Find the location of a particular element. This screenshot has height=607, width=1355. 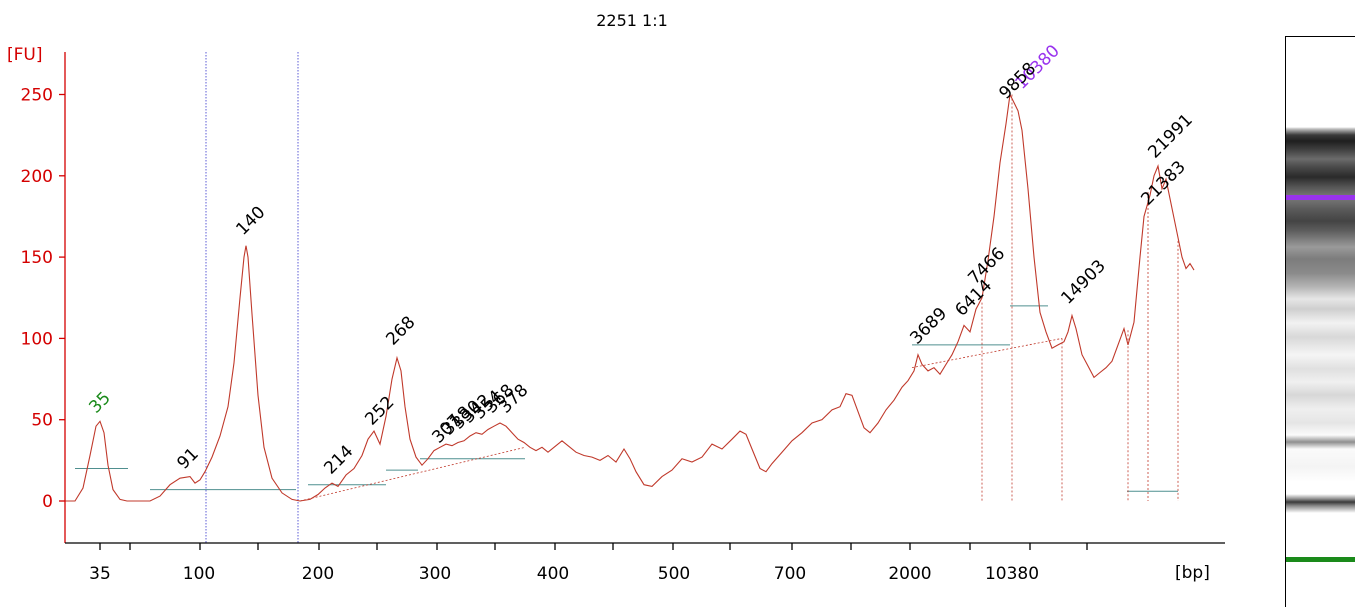

chart-title: 2251 1:1 is located at coordinates (632, 20).